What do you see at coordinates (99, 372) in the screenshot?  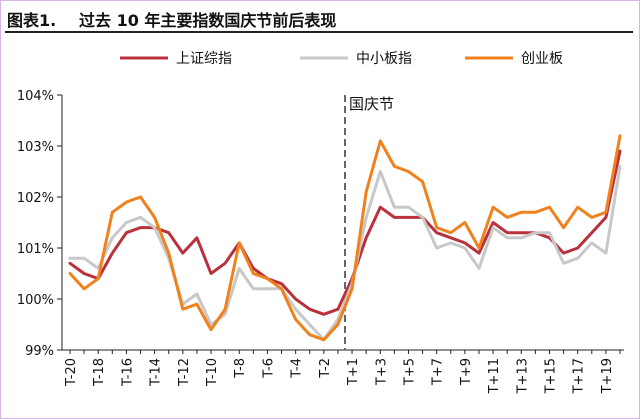 I see `x-tick-label: T-18` at bounding box center [99, 372].